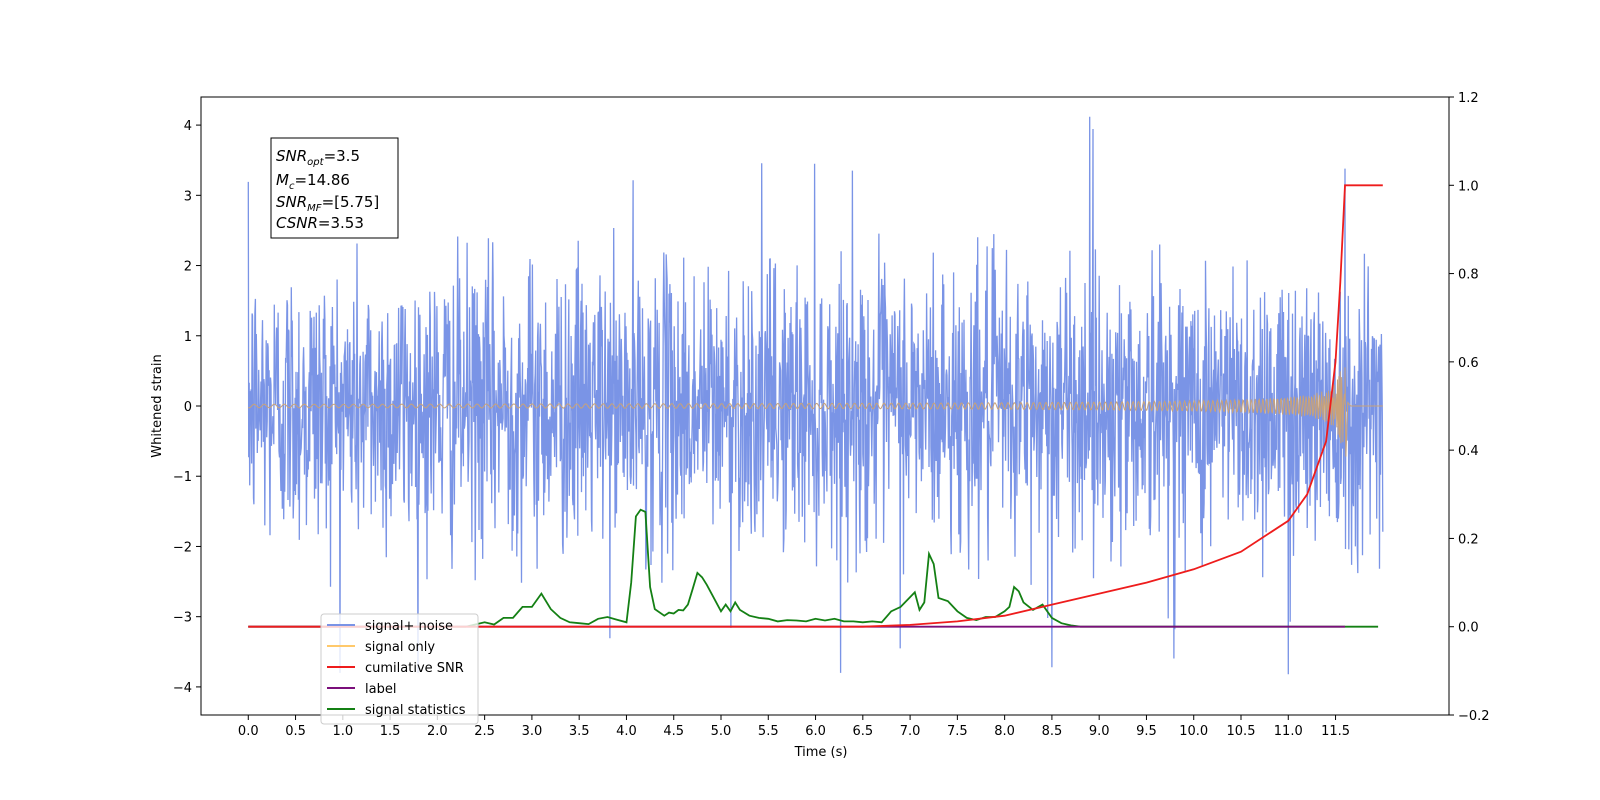 Image resolution: width=1600 pixels, height=800 pixels. Describe the element at coordinates (1469, 407) in the screenshot. I see `y-axis-right: −0.2 0.0 0.2 0.4 0.6 0.8 1.0 1.2` at that location.